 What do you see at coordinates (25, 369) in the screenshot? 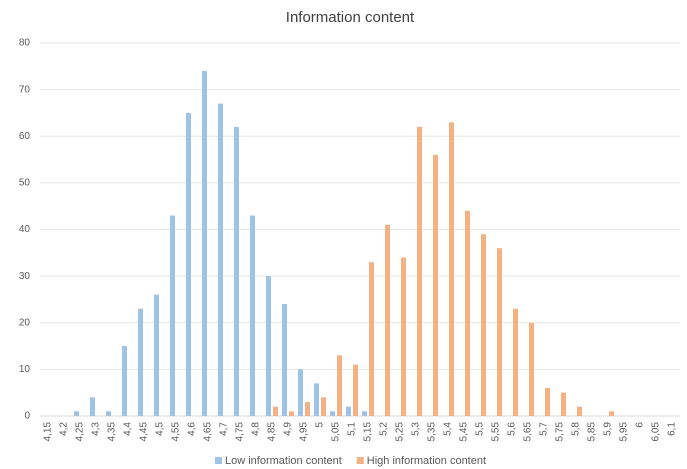
I see `y-tick-label: 10` at bounding box center [25, 369].